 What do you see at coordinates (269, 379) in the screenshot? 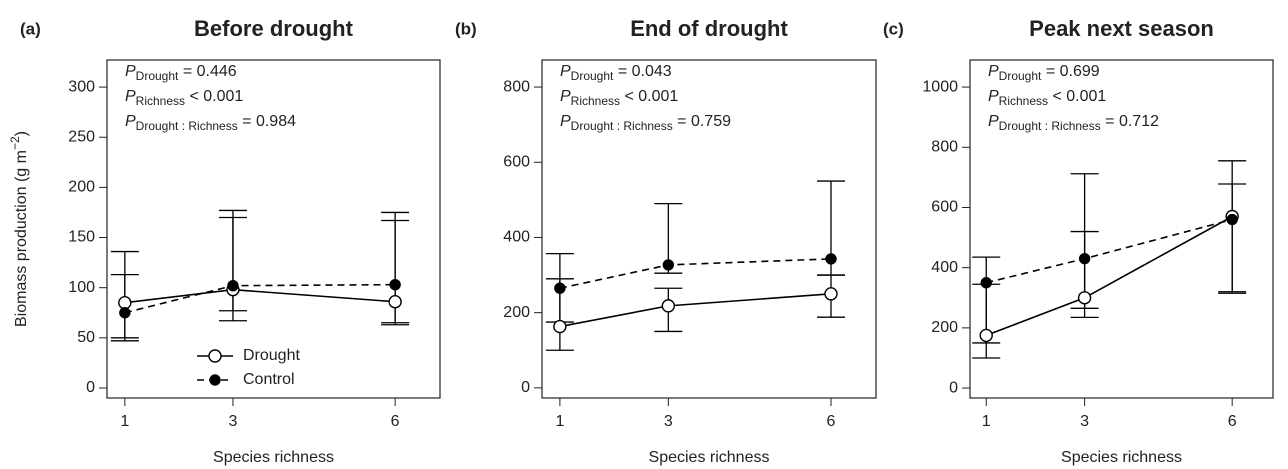
I see `legend-label: Control` at bounding box center [269, 379].